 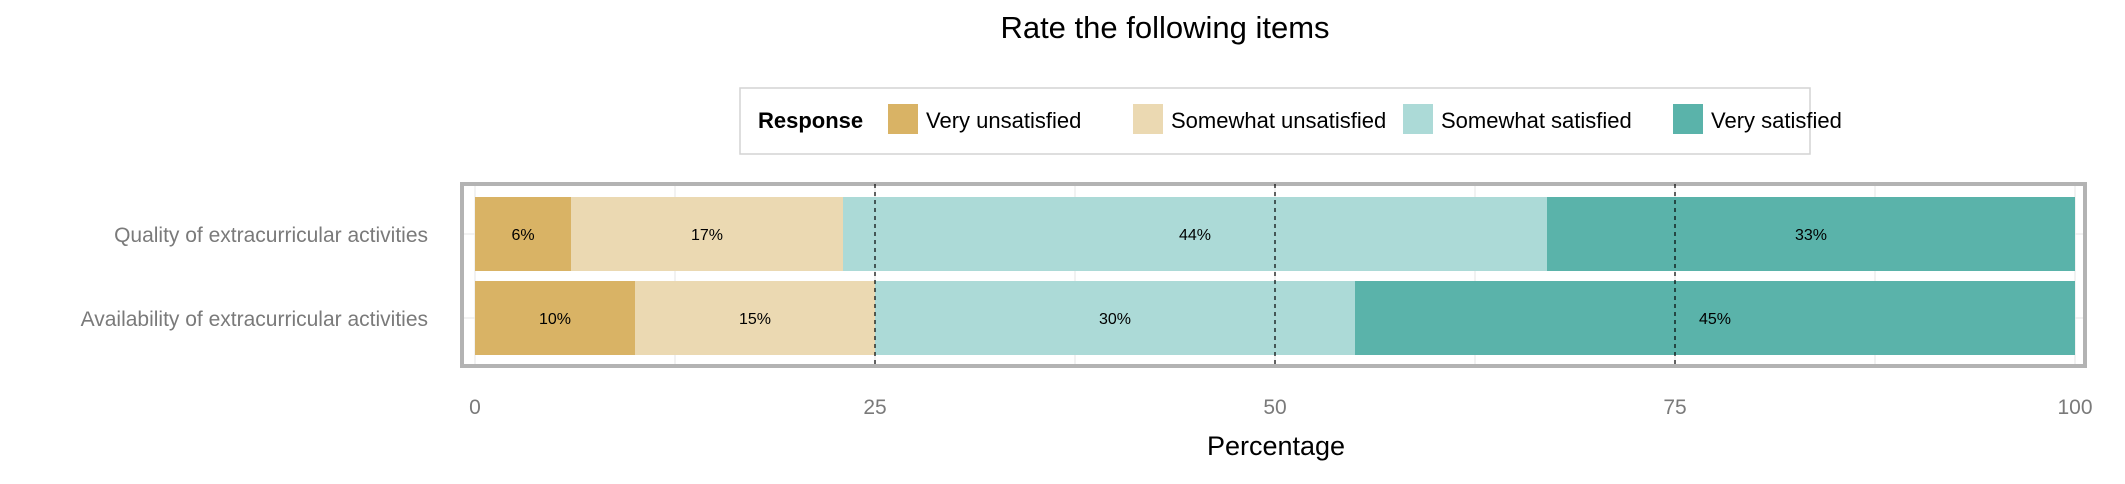 I want to click on data-label: 15%, so click(x=755, y=319).